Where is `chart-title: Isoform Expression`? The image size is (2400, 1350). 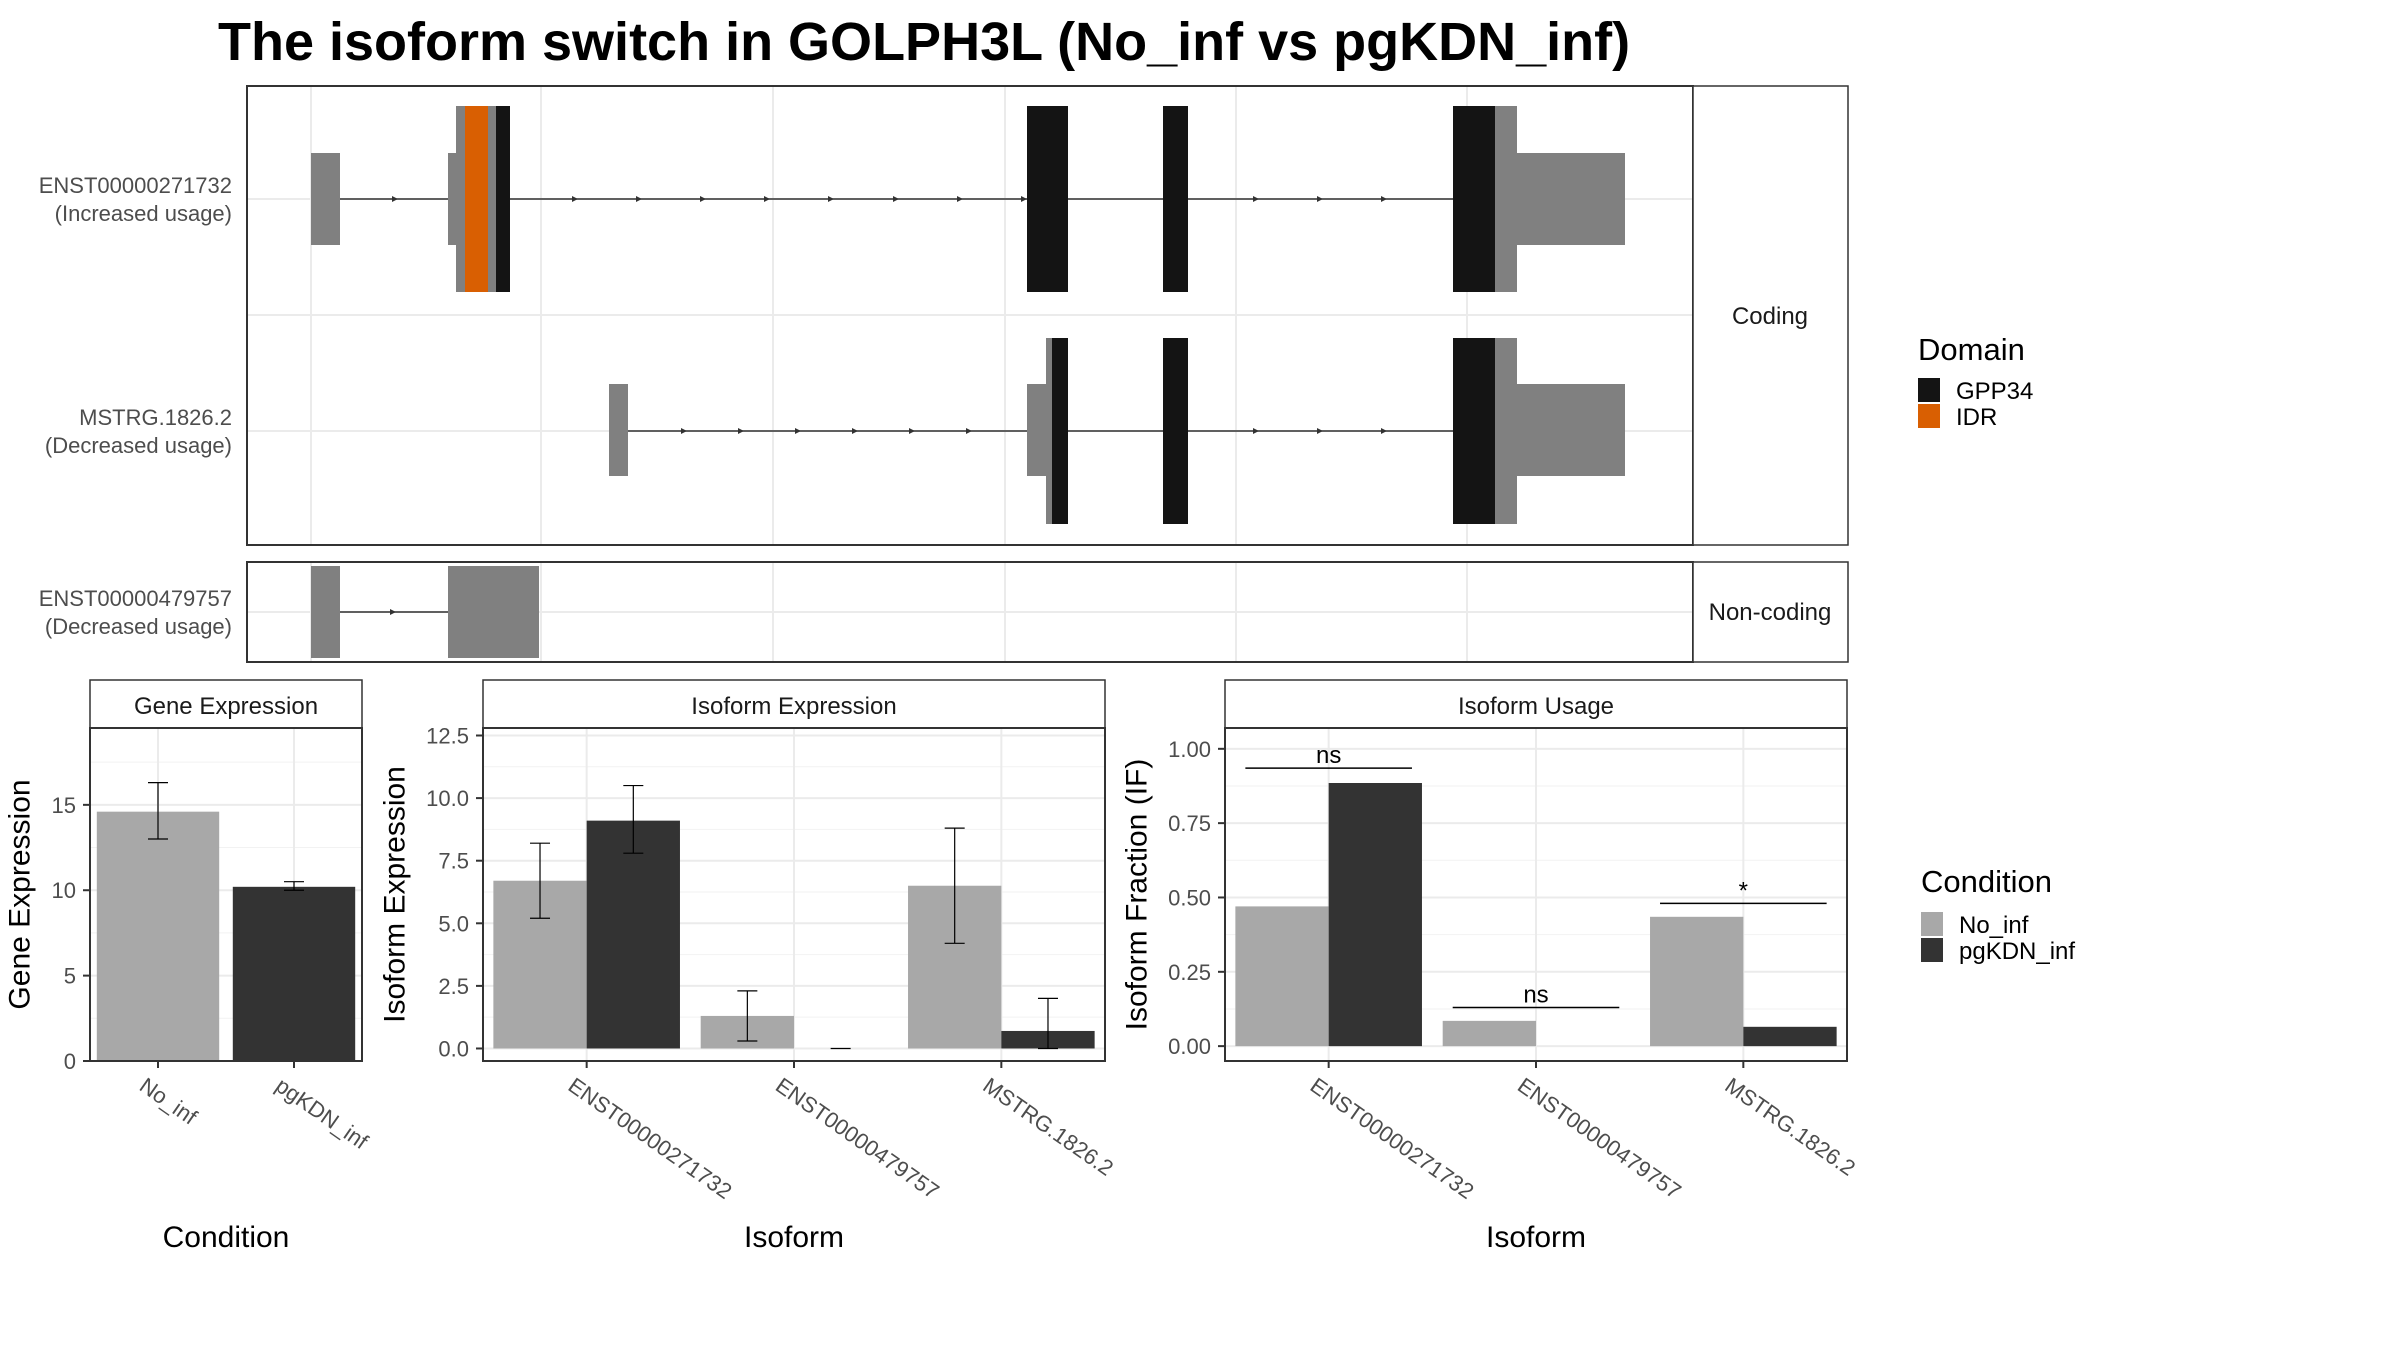 chart-title: Isoform Expression is located at coordinates (793, 706).